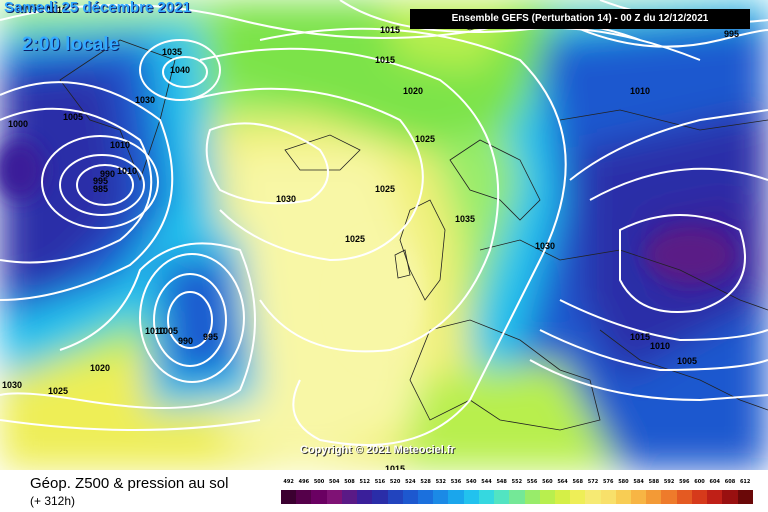  I want to click on scale-label: 576, so click(608, 482).